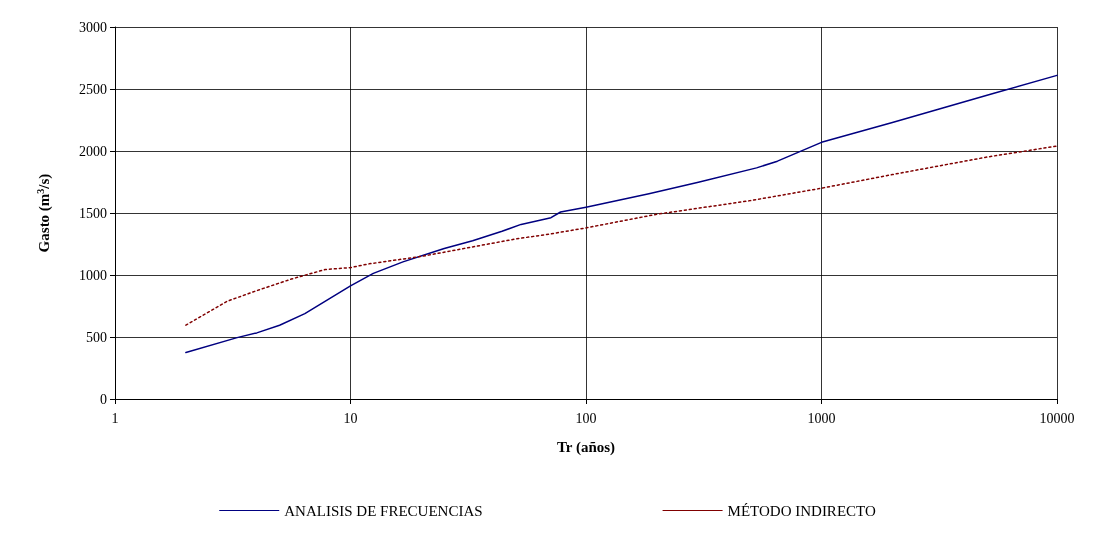 The image size is (1095, 539). I want to click on y-tick-label: 0, so click(103, 399).